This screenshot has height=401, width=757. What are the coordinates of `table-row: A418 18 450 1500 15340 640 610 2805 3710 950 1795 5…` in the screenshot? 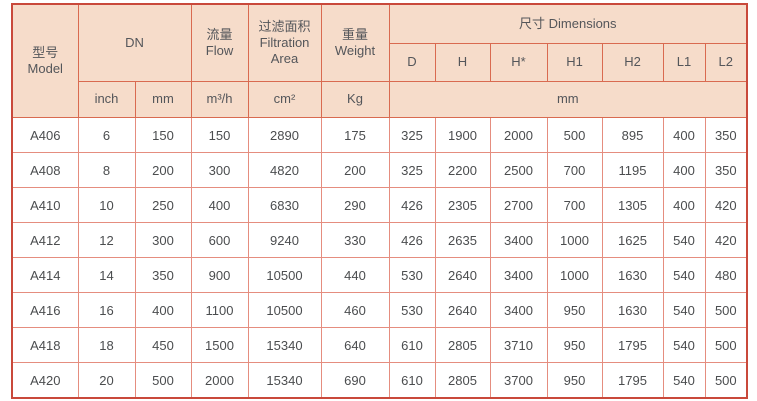 It's located at (379, 345).